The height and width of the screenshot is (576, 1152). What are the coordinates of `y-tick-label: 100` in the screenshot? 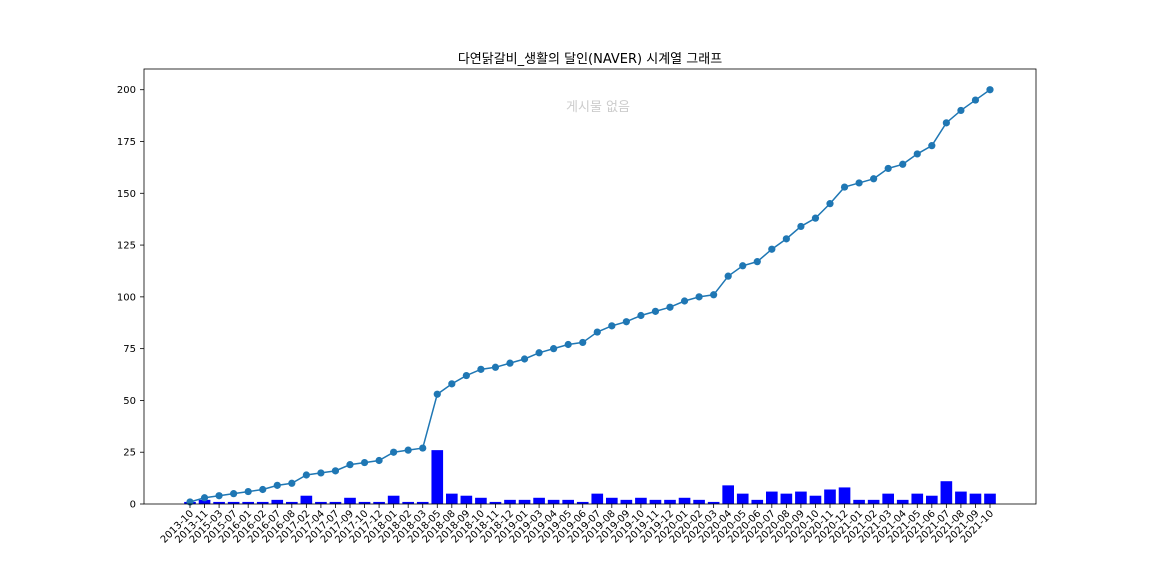 It's located at (126, 297).